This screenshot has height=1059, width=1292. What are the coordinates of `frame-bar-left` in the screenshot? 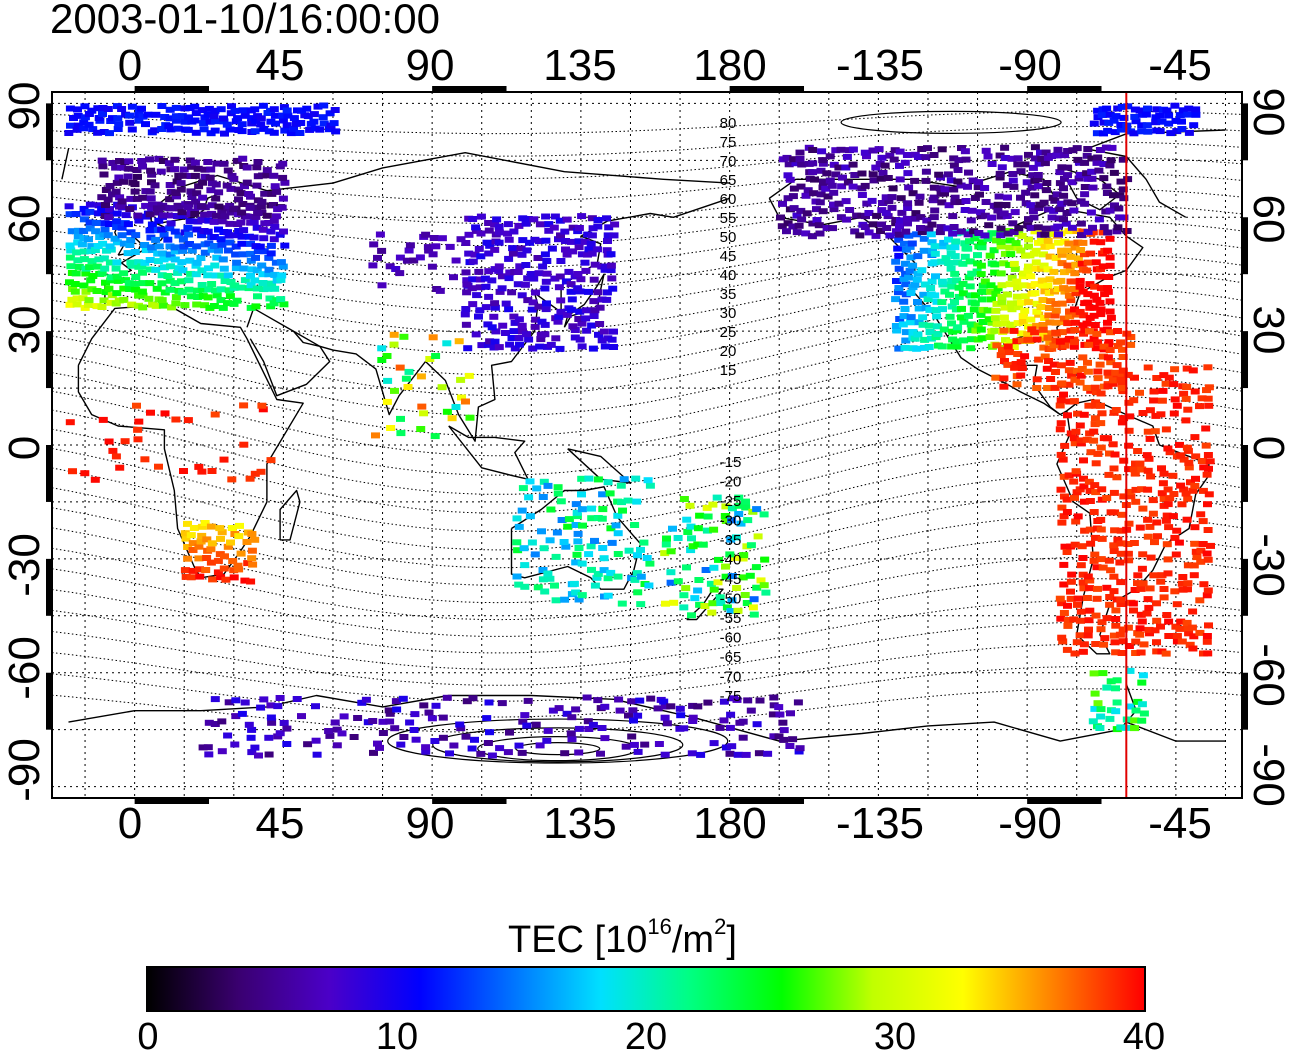 It's located at (49, 701).